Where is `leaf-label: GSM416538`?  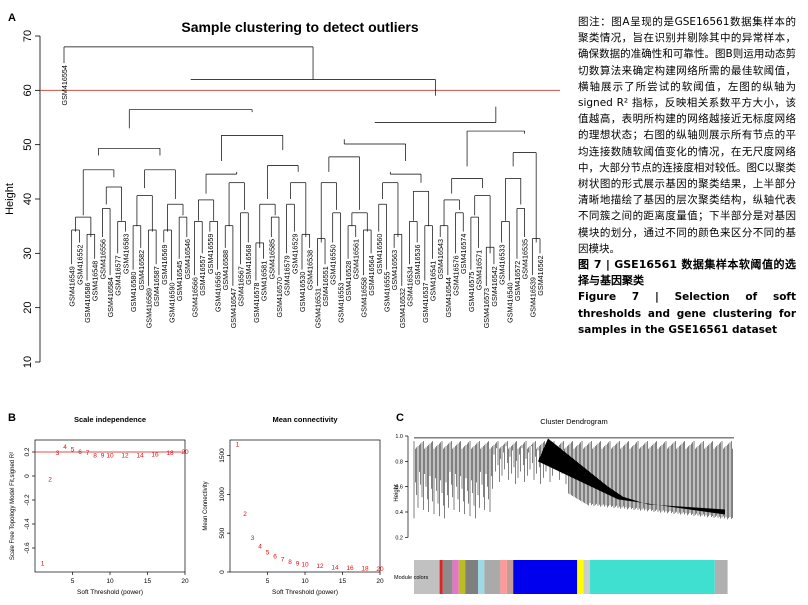 leaf-label: GSM416538 is located at coordinates (310, 270).